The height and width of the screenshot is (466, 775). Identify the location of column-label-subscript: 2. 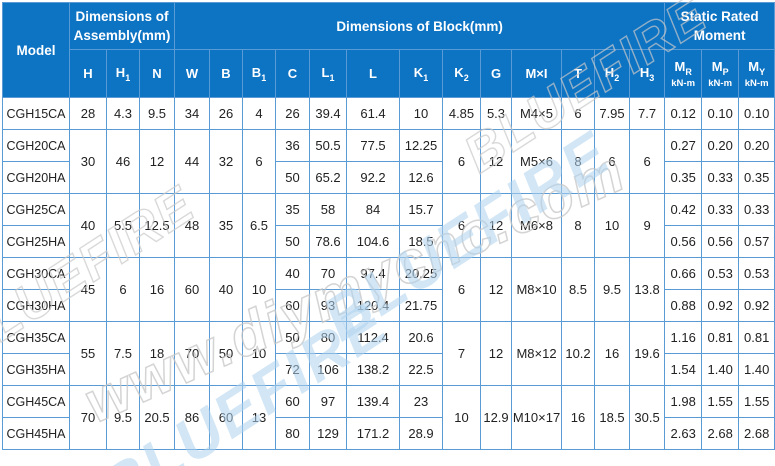
(617, 78).